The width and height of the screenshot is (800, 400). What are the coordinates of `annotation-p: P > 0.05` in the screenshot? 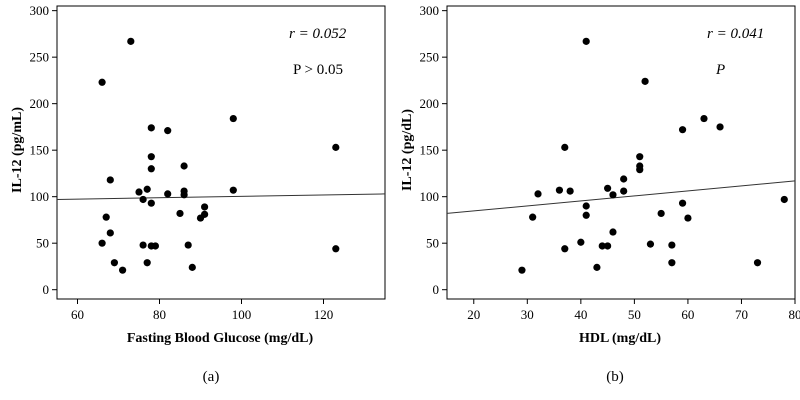 It's located at (318, 70).